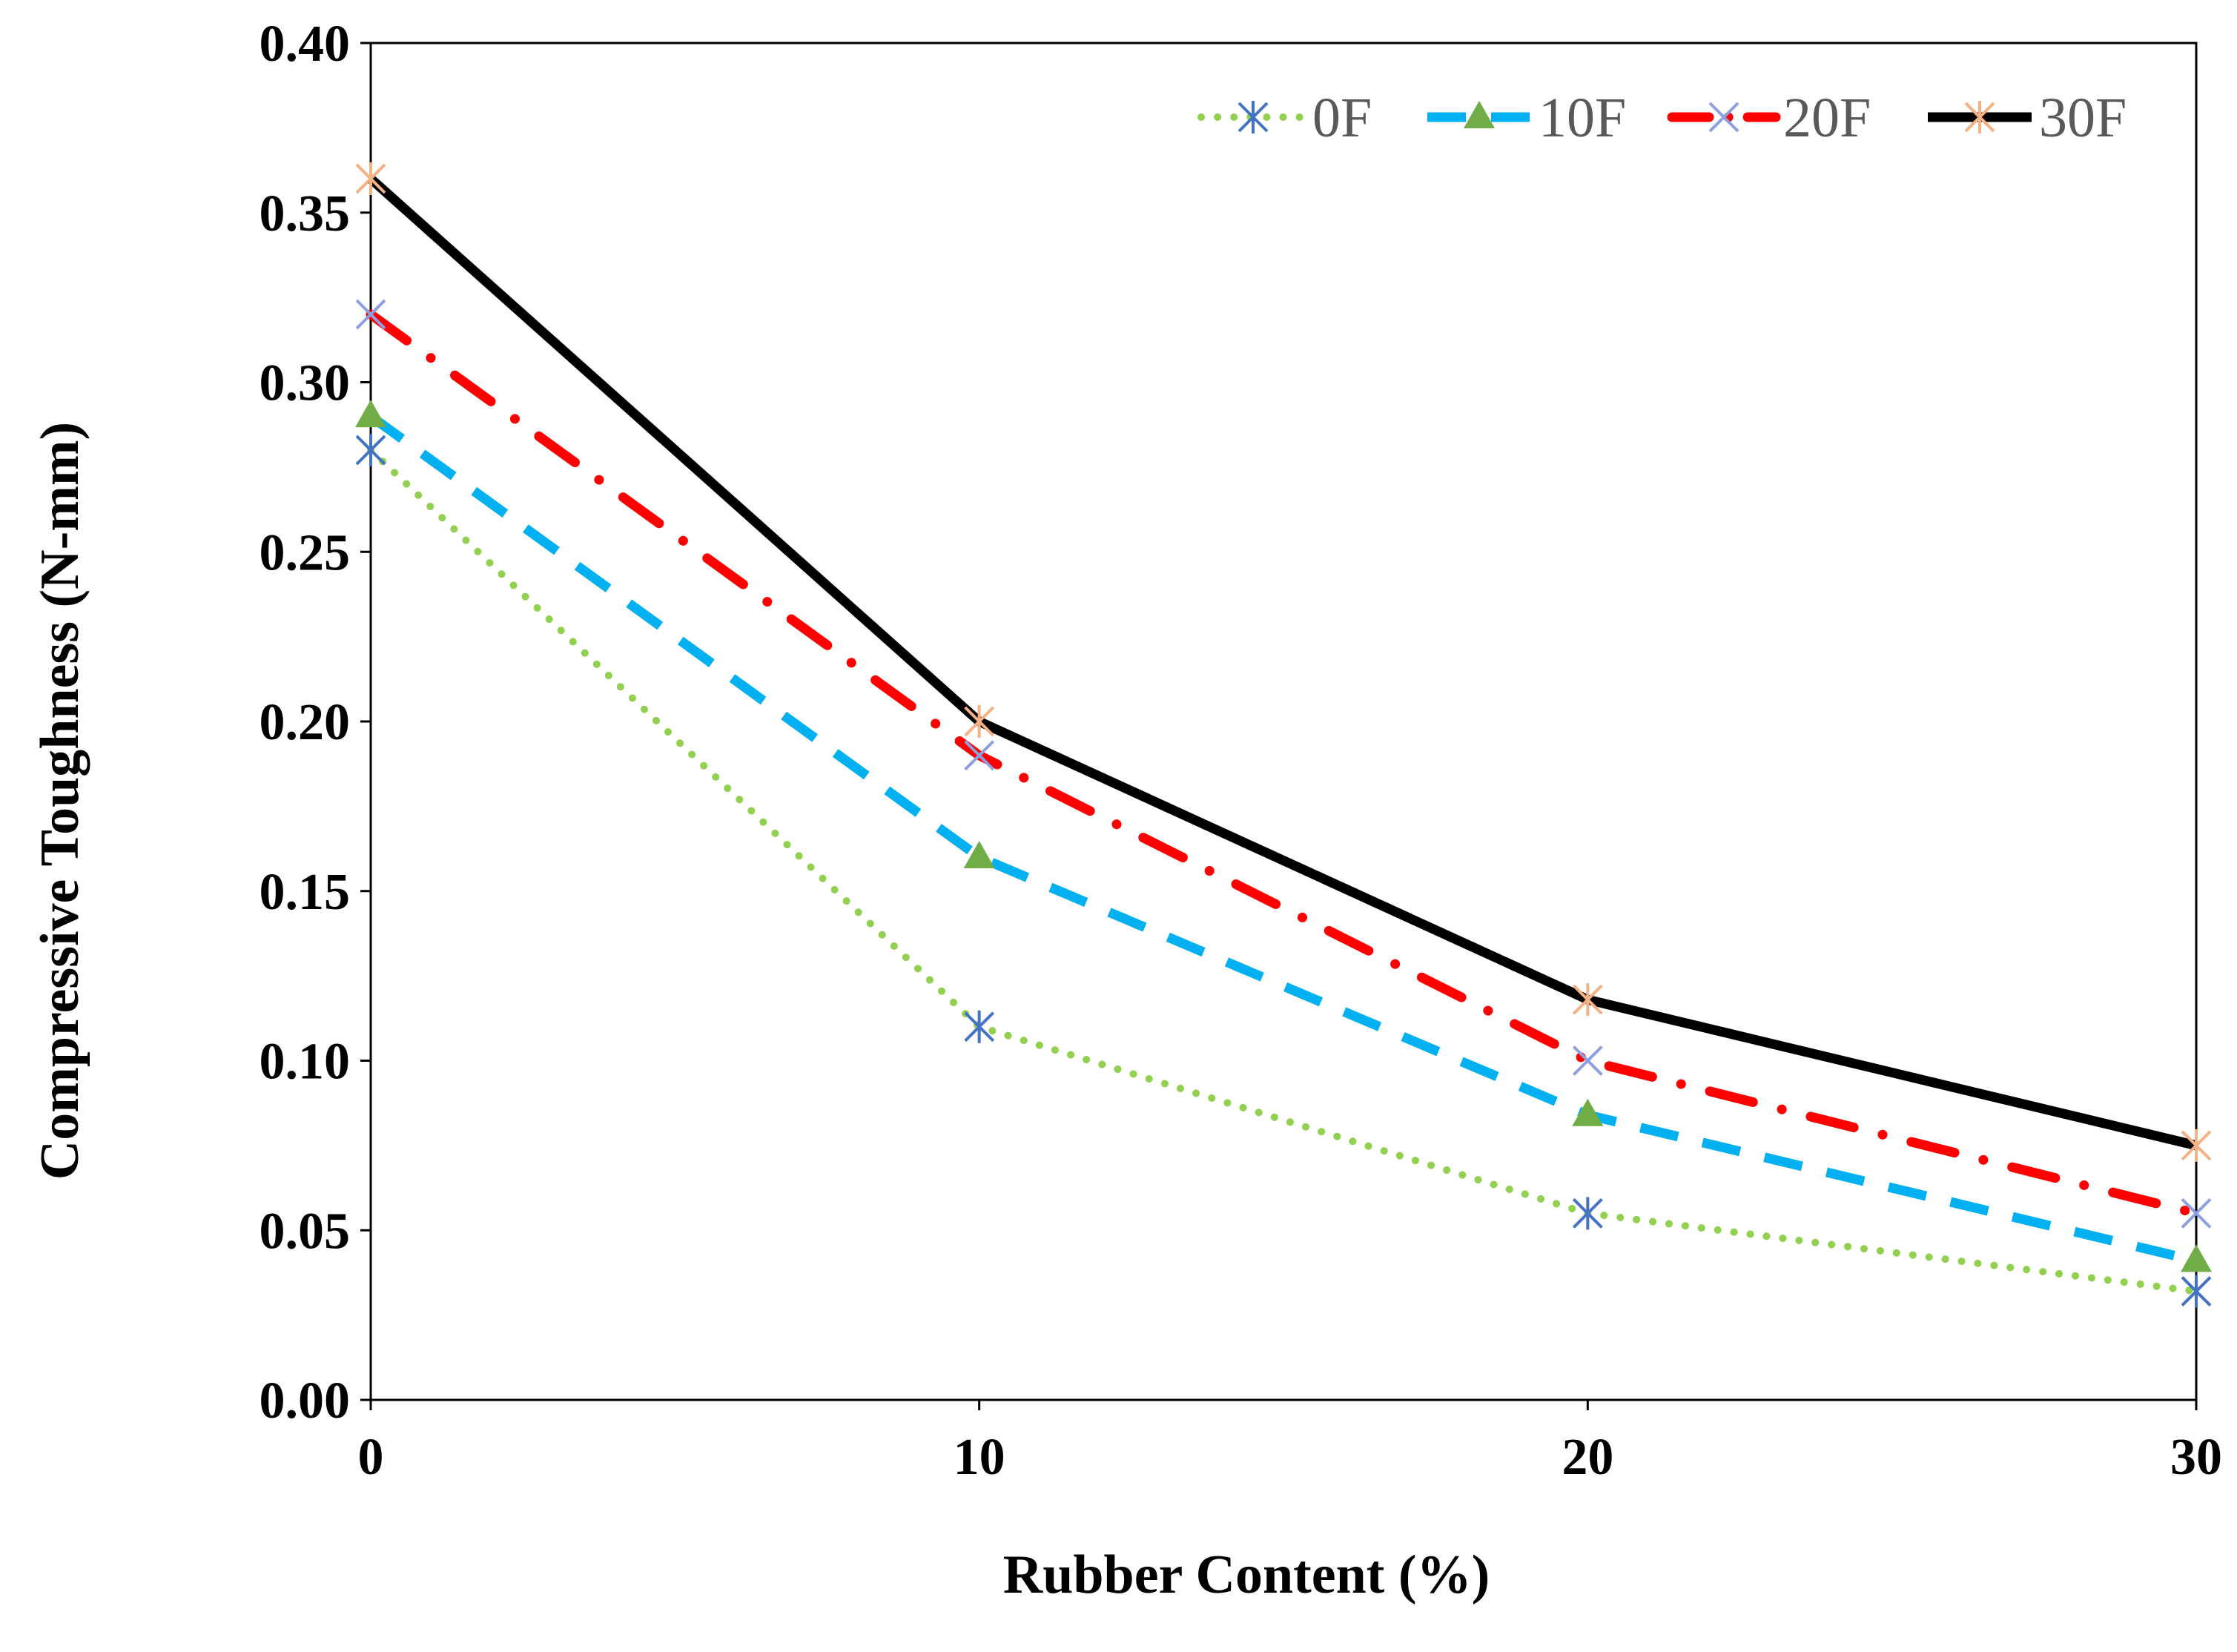 The height and width of the screenshot is (1652, 2237). What do you see at coordinates (1979, 117) in the screenshot?
I see `legend-marker-30f` at bounding box center [1979, 117].